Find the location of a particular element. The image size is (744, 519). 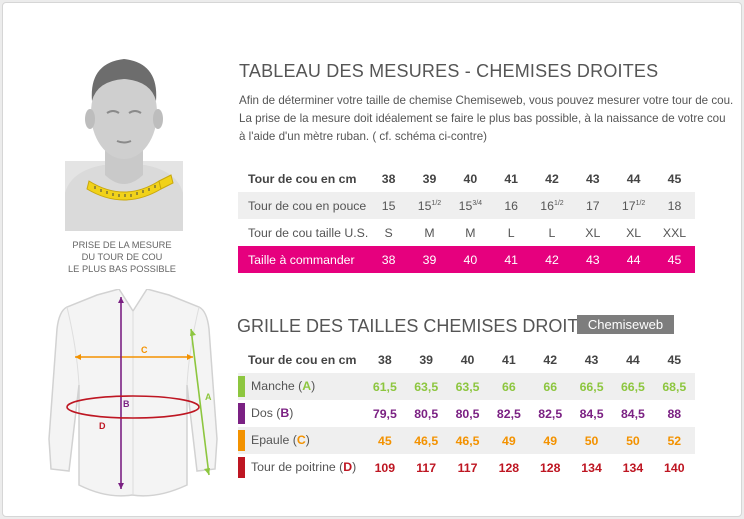

grid-row: Dos (B) 79,5 80,5 80,5 82,5 82,5 84,5 84,5 88 is located at coordinates (466, 413).